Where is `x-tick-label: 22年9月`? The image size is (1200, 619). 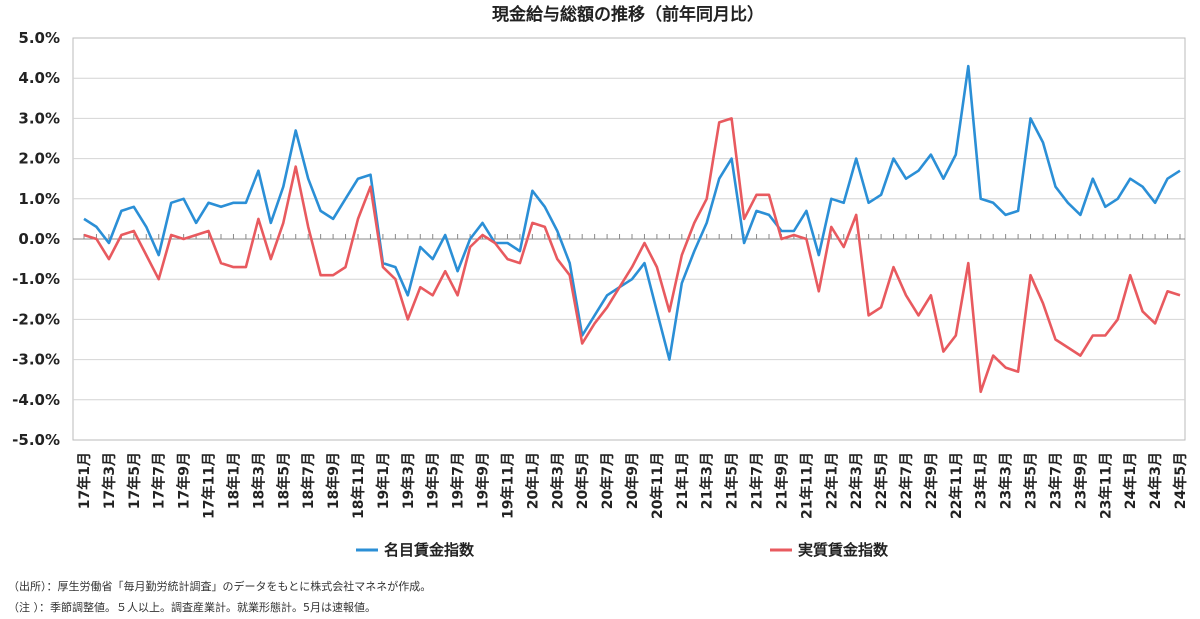
x-tick-label: 22年9月 is located at coordinates (931, 480).